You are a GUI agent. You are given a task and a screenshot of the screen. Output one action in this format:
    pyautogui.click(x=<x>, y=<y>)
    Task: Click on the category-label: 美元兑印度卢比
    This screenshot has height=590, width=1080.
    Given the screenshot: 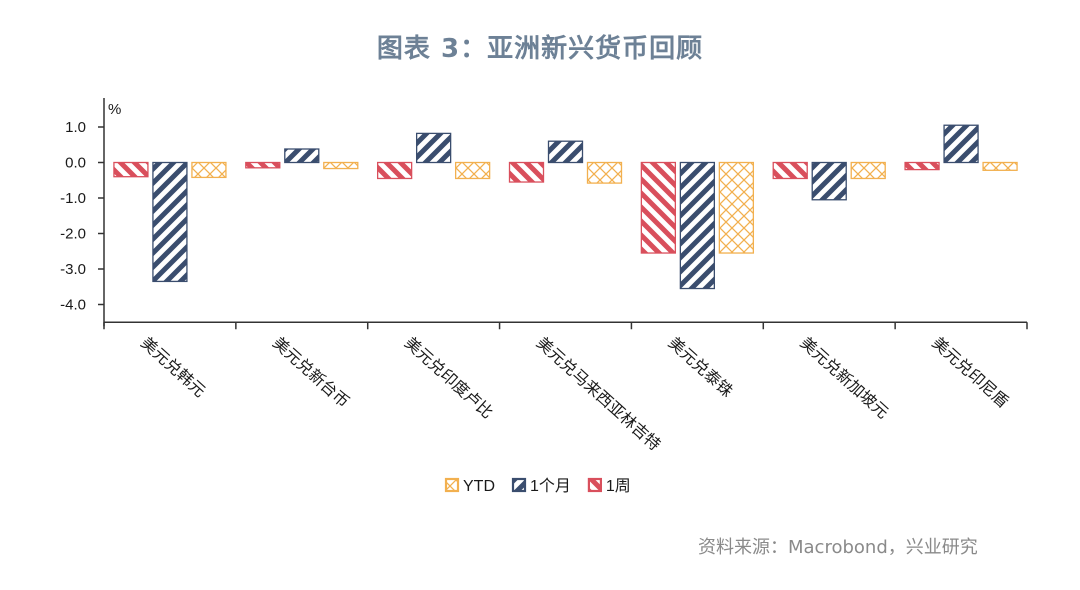 What is the action you would take?
    pyautogui.click(x=449, y=377)
    